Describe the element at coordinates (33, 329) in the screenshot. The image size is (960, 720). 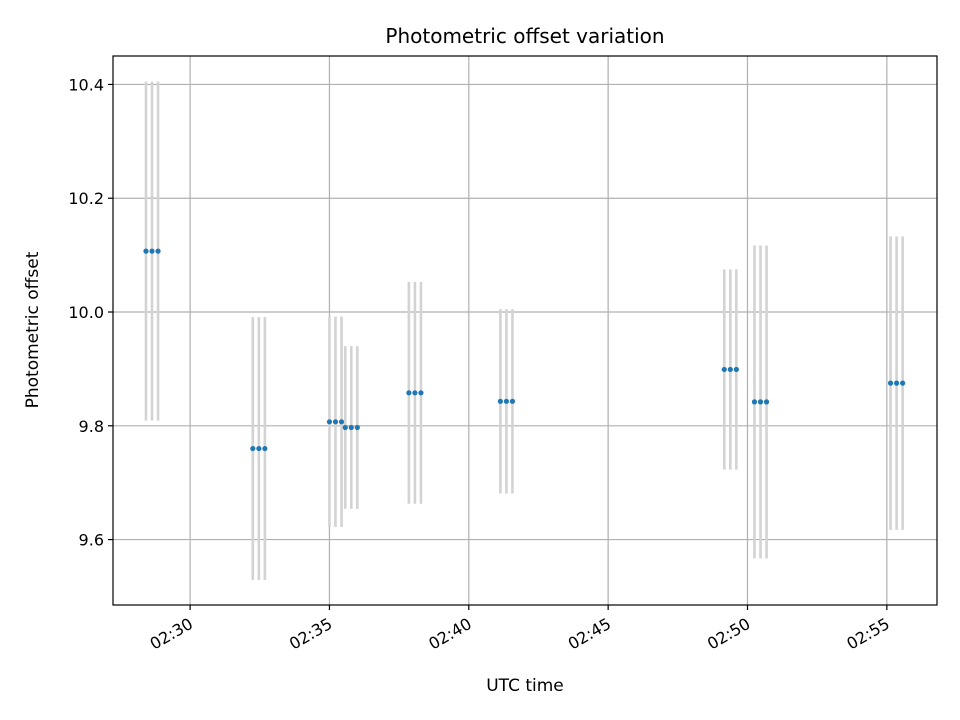
I see `y-axis-label: Photometric offset` at that location.